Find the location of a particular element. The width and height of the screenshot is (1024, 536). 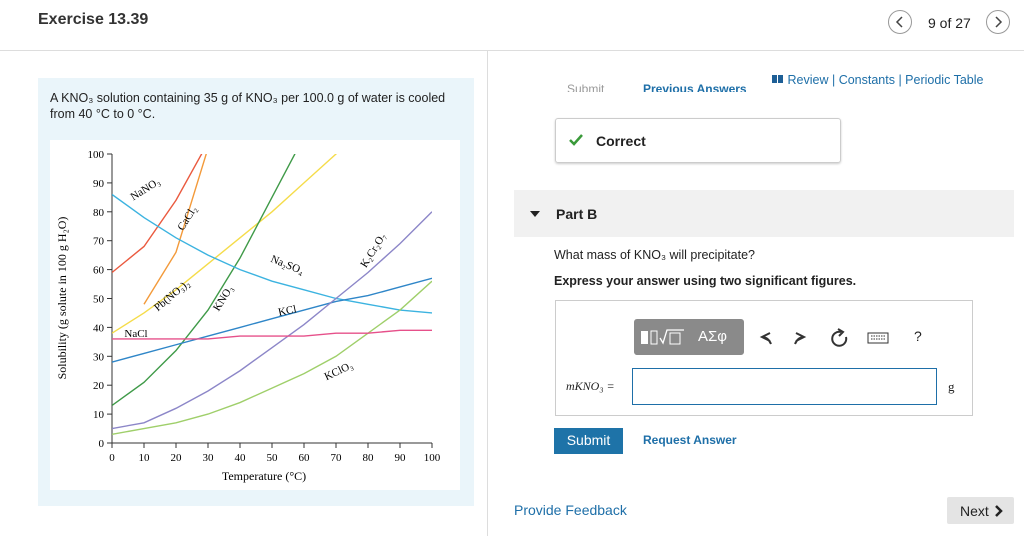

question: What mass of KNO₃ will precipitate? is located at coordinates (654, 255).